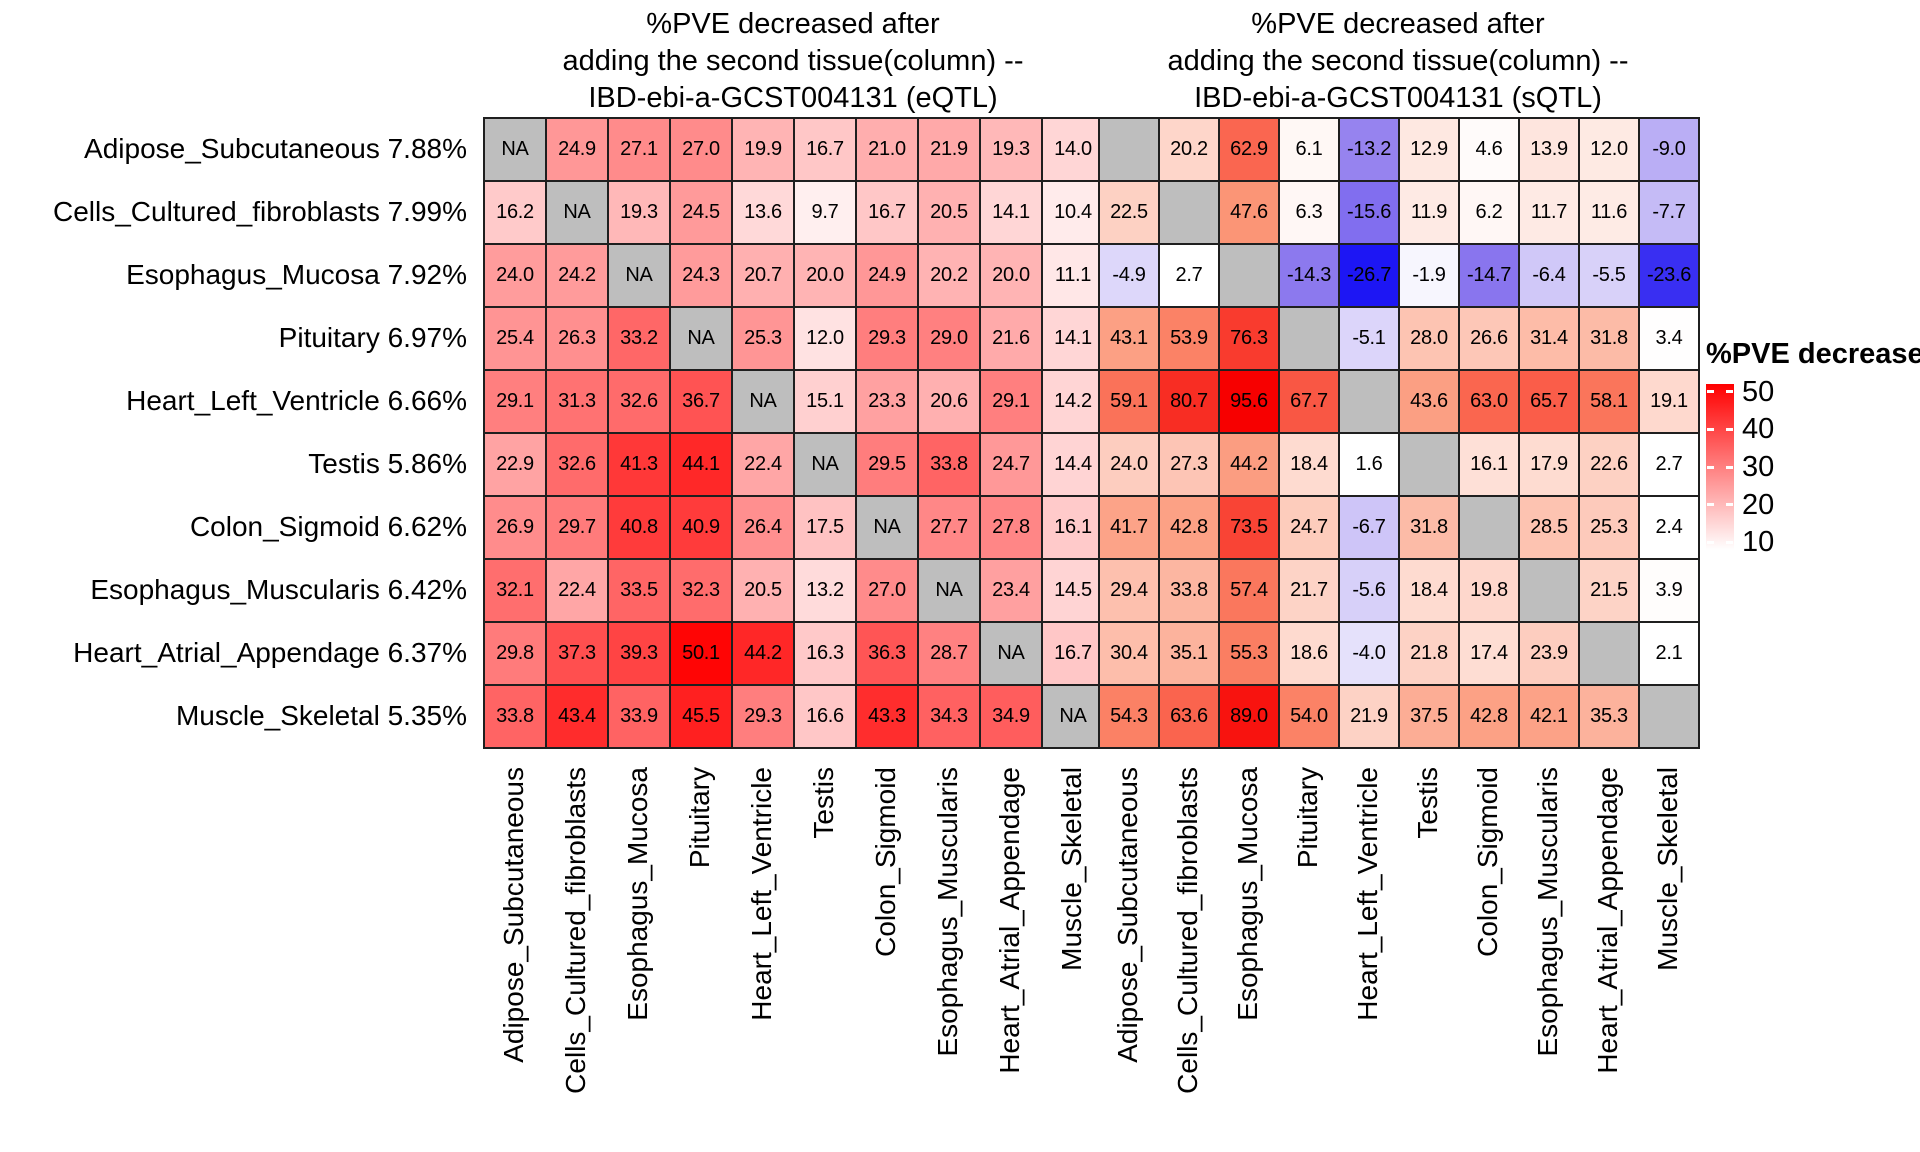  What do you see at coordinates (949, 275) in the screenshot?
I see `heatmap-cell: 20.2` at bounding box center [949, 275].